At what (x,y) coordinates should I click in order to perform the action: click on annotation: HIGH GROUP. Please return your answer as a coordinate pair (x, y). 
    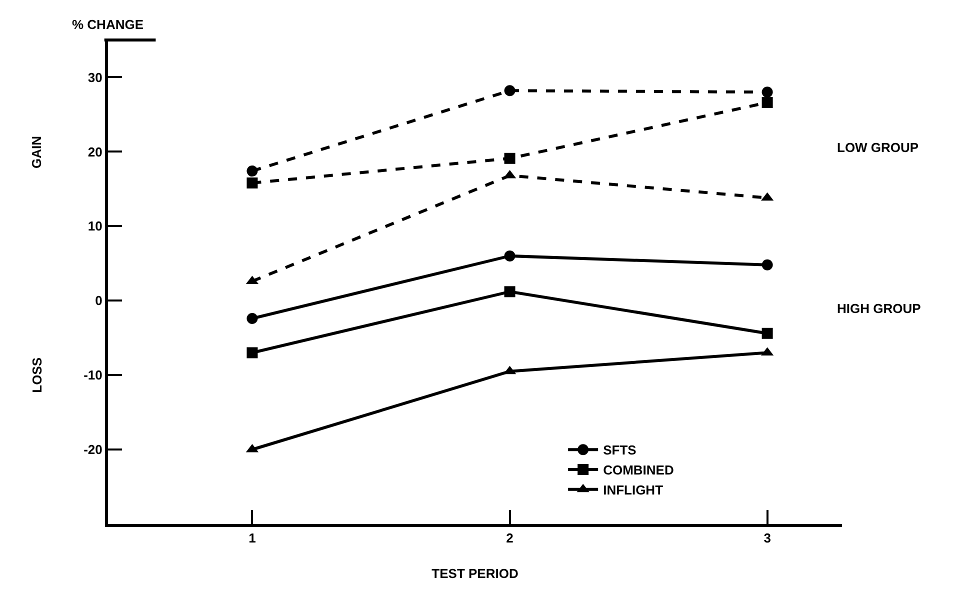
    Looking at the image, I should click on (879, 308).